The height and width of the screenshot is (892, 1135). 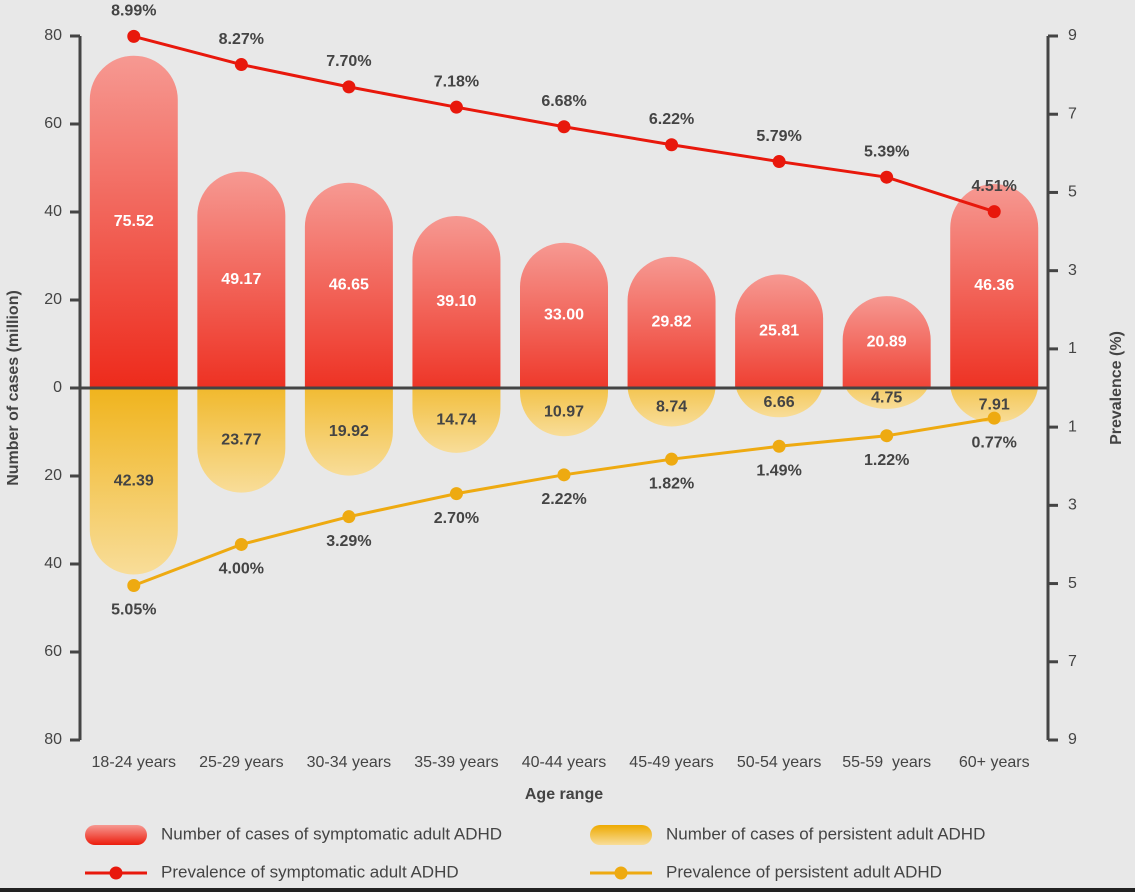 I want to click on line-value-label: 3.29%, so click(x=348, y=541).